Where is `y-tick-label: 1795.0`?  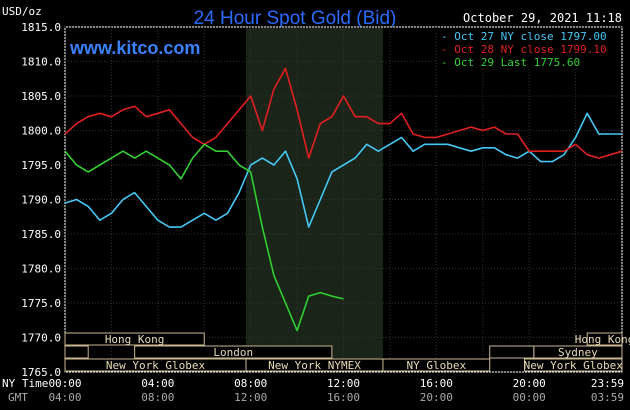 y-tick-label: 1795.0 is located at coordinates (41, 165).